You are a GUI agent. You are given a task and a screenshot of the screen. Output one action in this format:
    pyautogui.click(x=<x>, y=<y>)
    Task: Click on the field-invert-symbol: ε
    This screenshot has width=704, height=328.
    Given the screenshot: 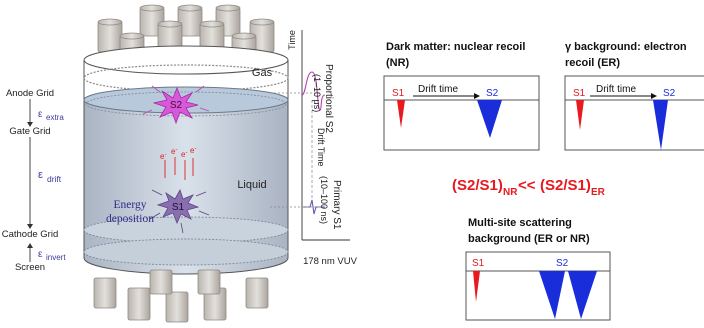 What is the action you would take?
    pyautogui.click(x=40, y=254)
    